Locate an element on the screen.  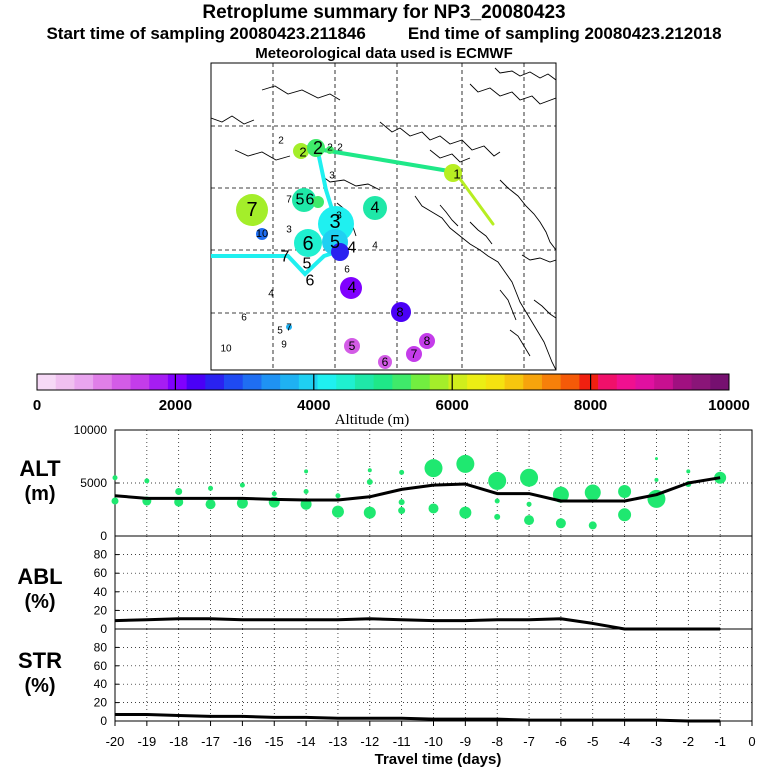
x-tick-label: -17 is located at coordinates (210, 741).